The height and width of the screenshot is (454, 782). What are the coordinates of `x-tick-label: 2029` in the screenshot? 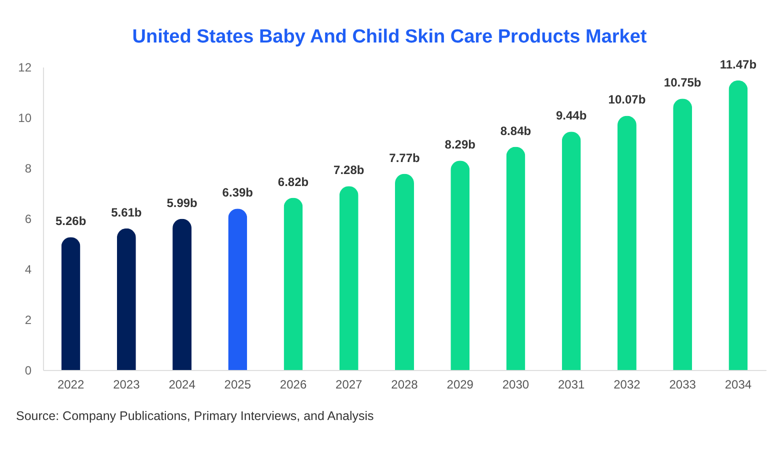 It's located at (460, 385).